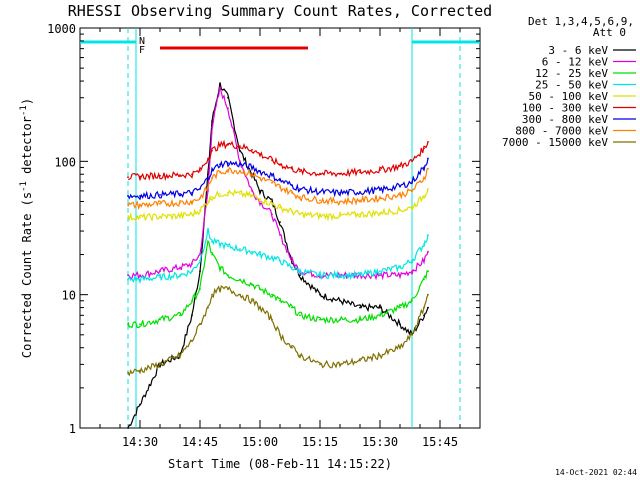 The height and width of the screenshot is (480, 640). I want to click on legend-label-1: 3 - 6 keV, so click(578, 50).